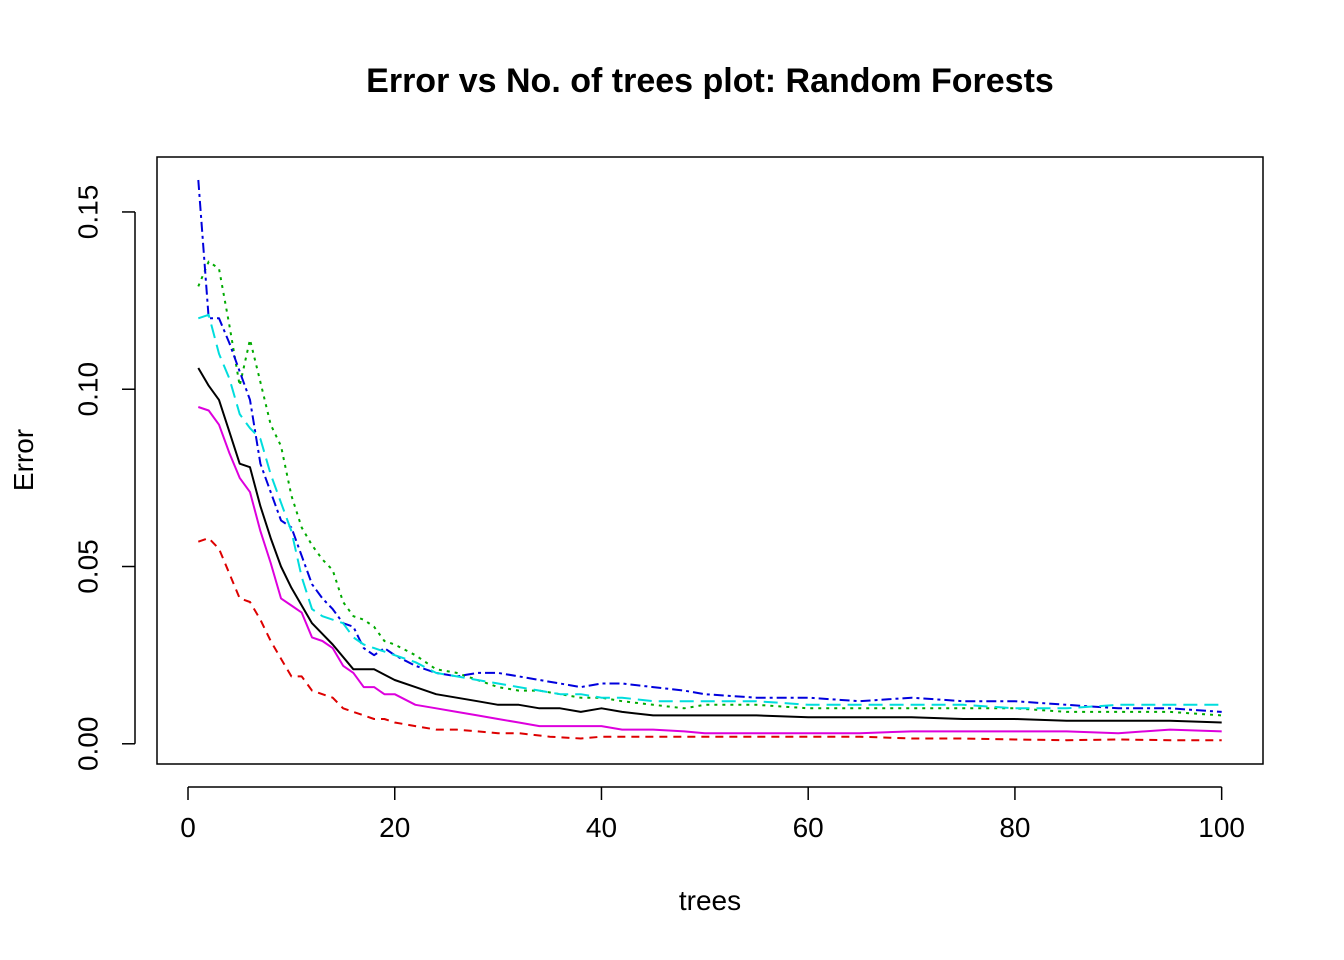  What do you see at coordinates (87, 389) in the screenshot?
I see `y-tick-label: 0.10` at bounding box center [87, 389].